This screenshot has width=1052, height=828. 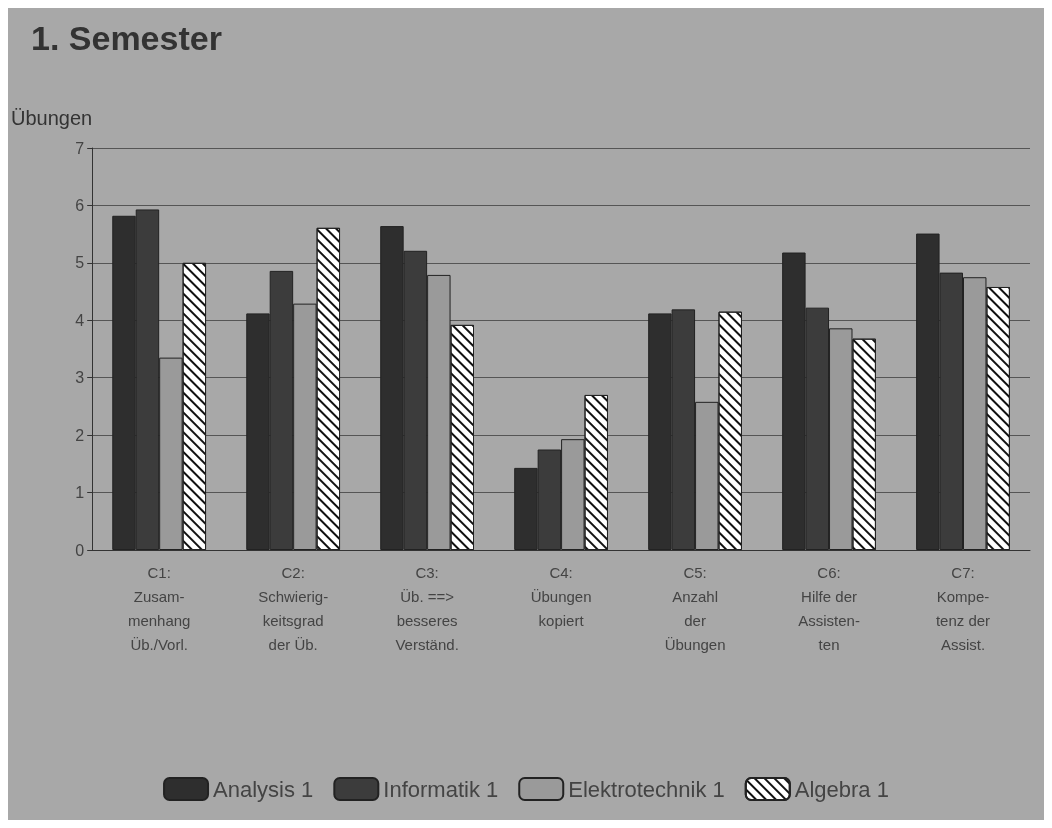 What do you see at coordinates (646, 789) in the screenshot?
I see `legend-label: Elektrotechnik 1` at bounding box center [646, 789].